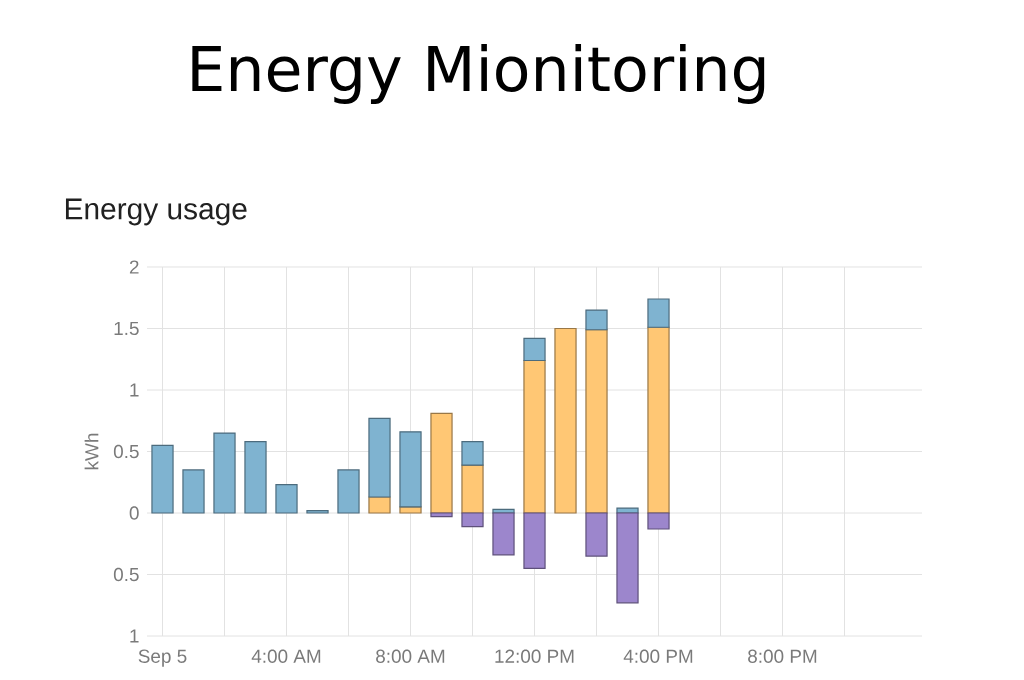  I want to click on y-axis-title: kWh, so click(91, 451).